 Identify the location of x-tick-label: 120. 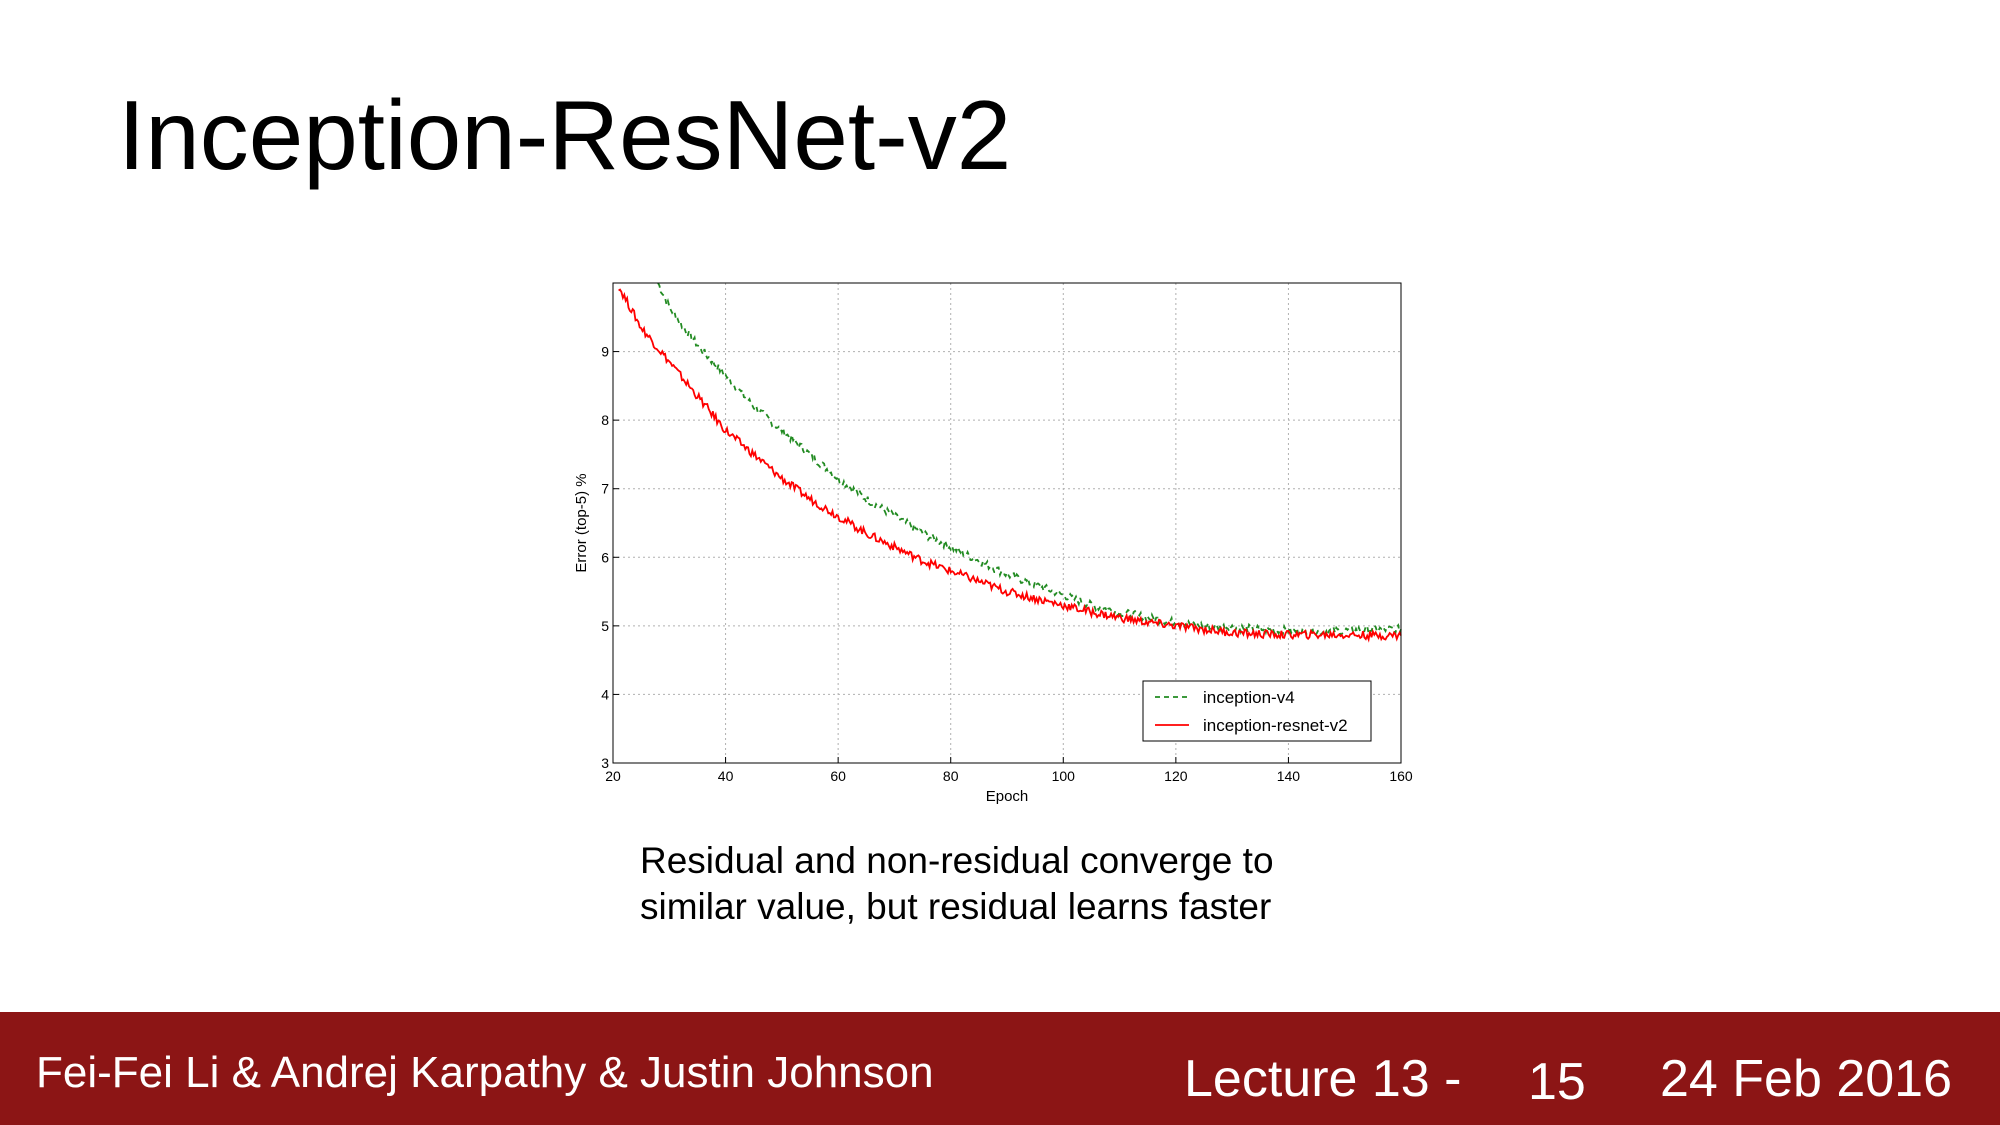
(1176, 776).